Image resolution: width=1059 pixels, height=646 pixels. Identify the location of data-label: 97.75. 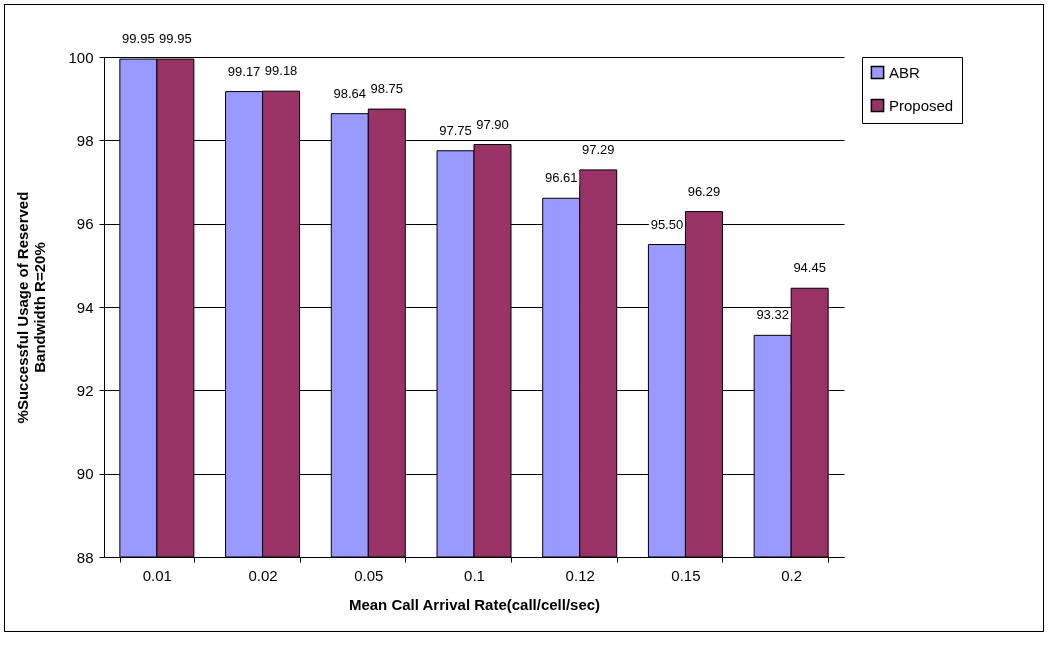
(455, 130).